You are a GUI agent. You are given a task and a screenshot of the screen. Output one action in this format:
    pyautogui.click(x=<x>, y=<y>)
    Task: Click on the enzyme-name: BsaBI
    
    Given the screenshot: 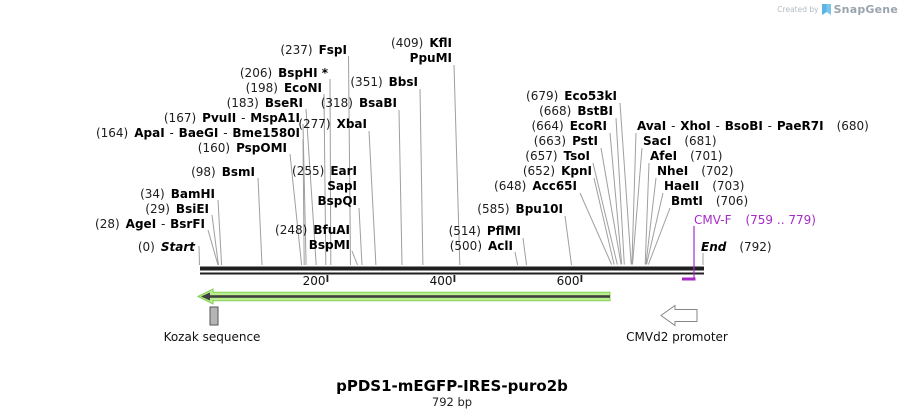 What is the action you would take?
    pyautogui.click(x=378, y=103)
    